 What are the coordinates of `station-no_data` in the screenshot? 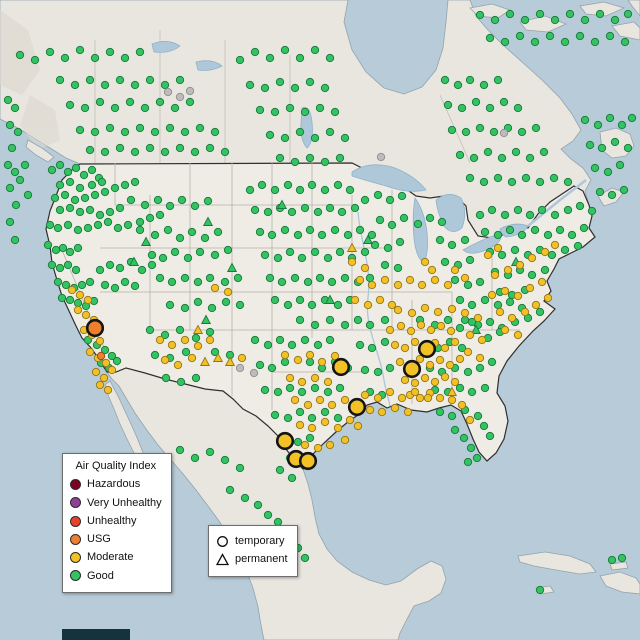 It's located at (254, 373).